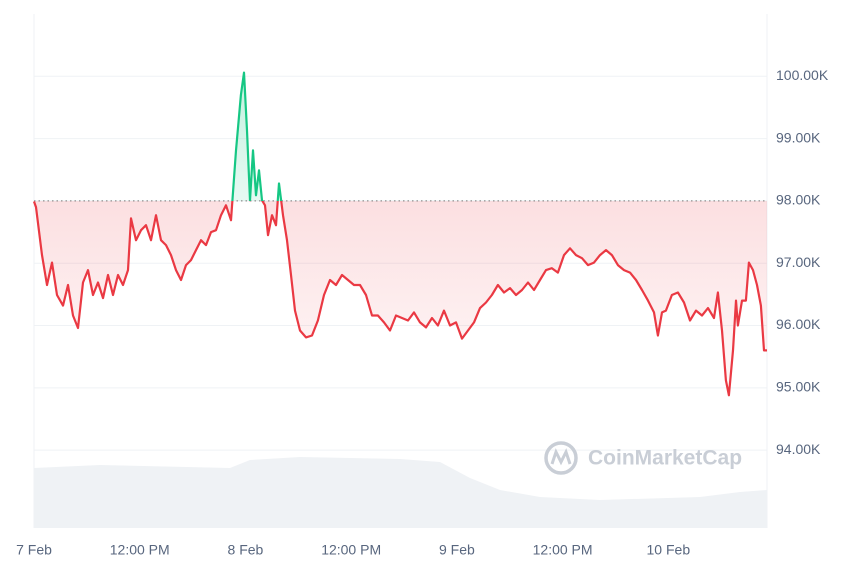 This screenshot has width=860, height=573. I want to click on y-tick-label: 98.00K, so click(798, 200).